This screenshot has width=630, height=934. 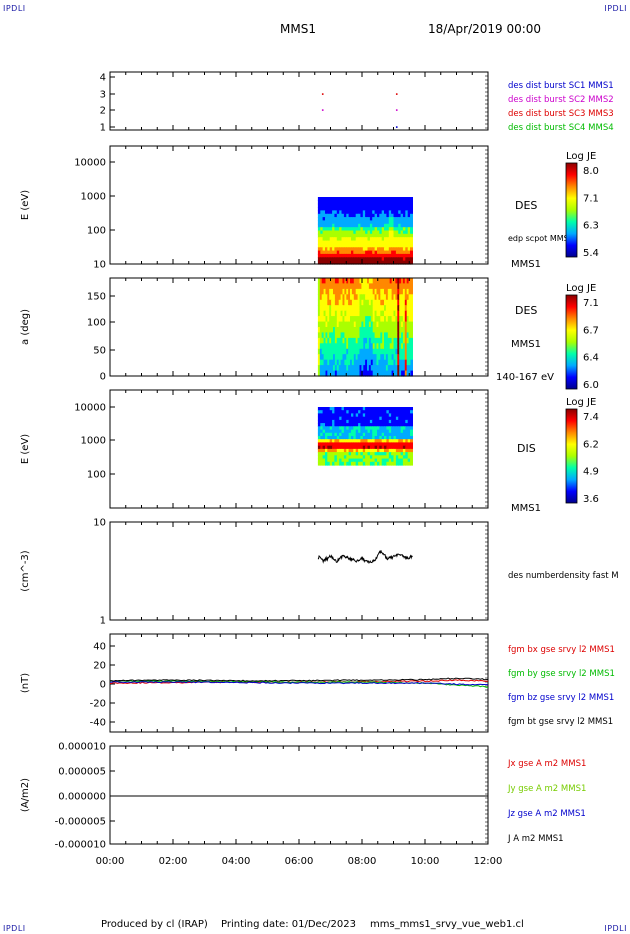 What do you see at coordinates (90, 163) in the screenshot?
I see `y-tick-label: 10000` at bounding box center [90, 163].